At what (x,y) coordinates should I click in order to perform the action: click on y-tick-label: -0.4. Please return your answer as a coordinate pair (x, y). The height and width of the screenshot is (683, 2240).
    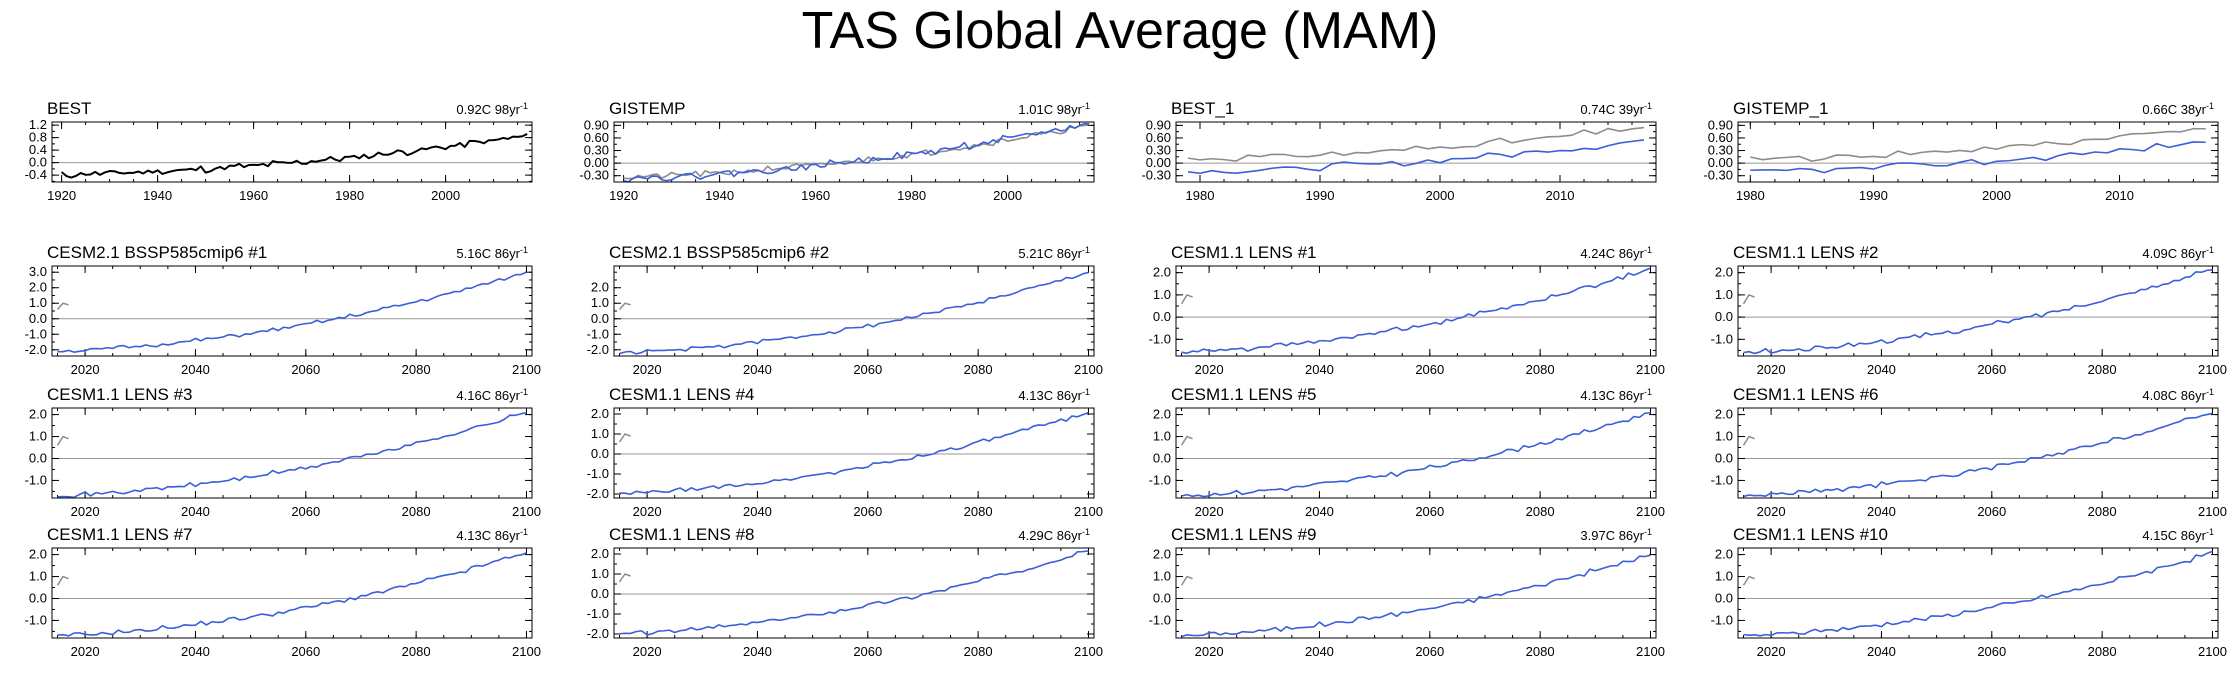
    Looking at the image, I should click on (36, 174).